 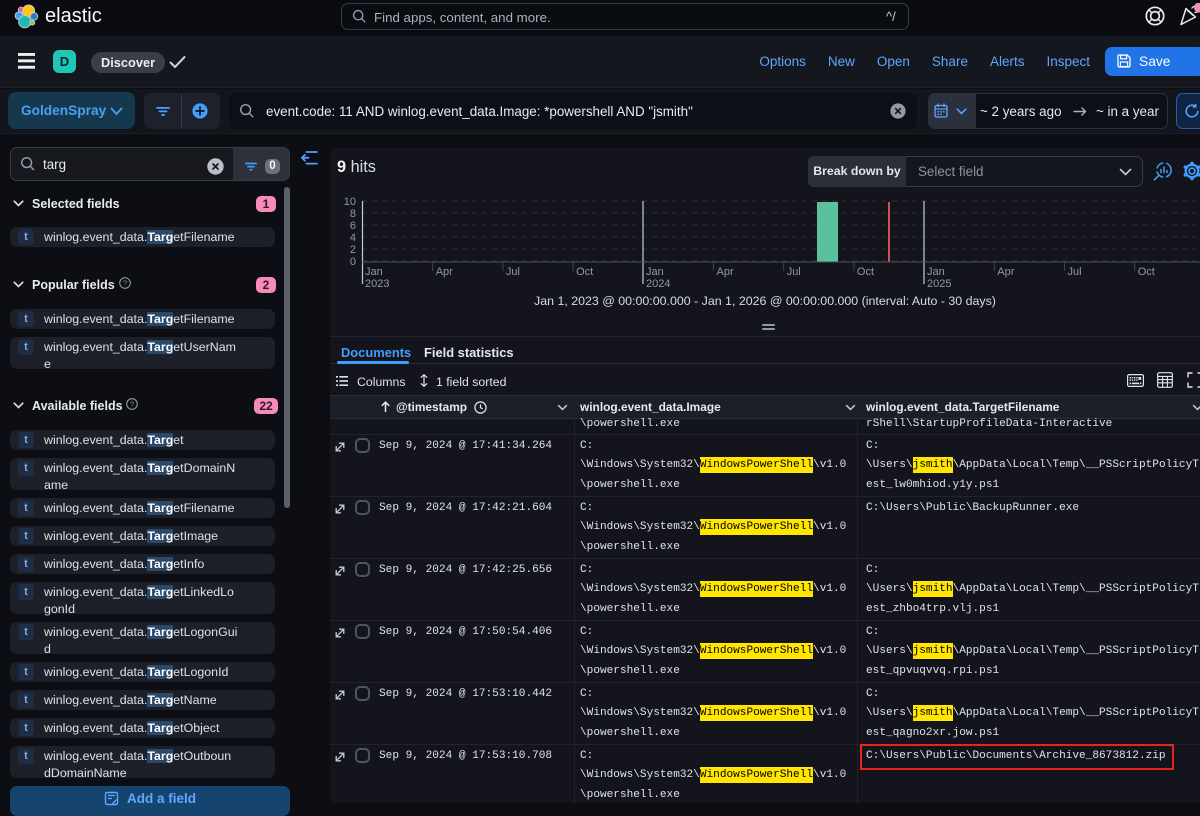 What do you see at coordinates (353, 226) in the screenshot?
I see `svg-text: 6` at bounding box center [353, 226].